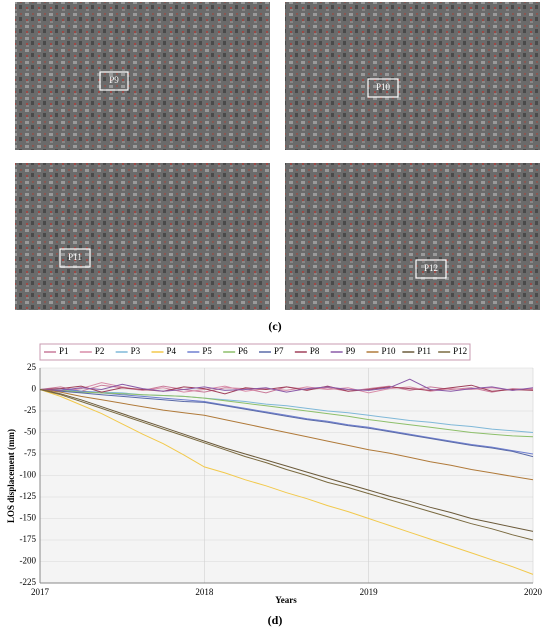 The image size is (550, 639). Describe the element at coordinates (204, 592) in the screenshot. I see `x-tick-label: 2018` at that location.